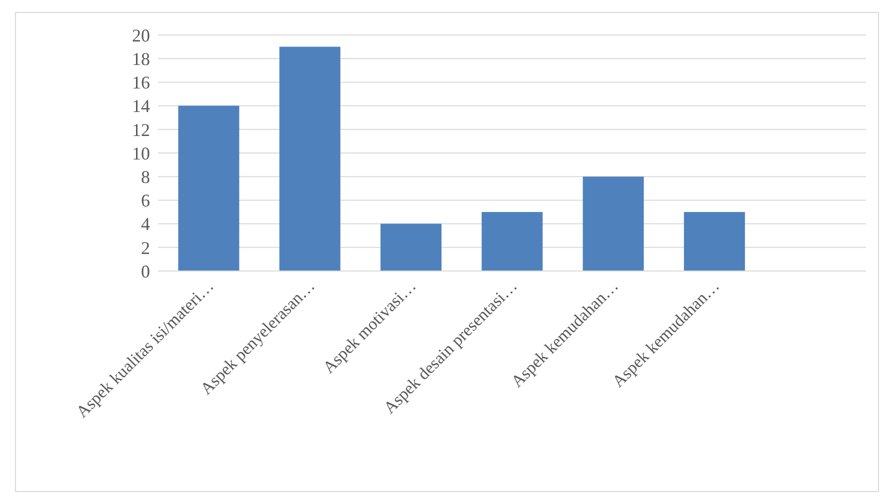 Image resolution: width=883 pixels, height=502 pixels. I want to click on y-tick-label: 14, so click(141, 106).